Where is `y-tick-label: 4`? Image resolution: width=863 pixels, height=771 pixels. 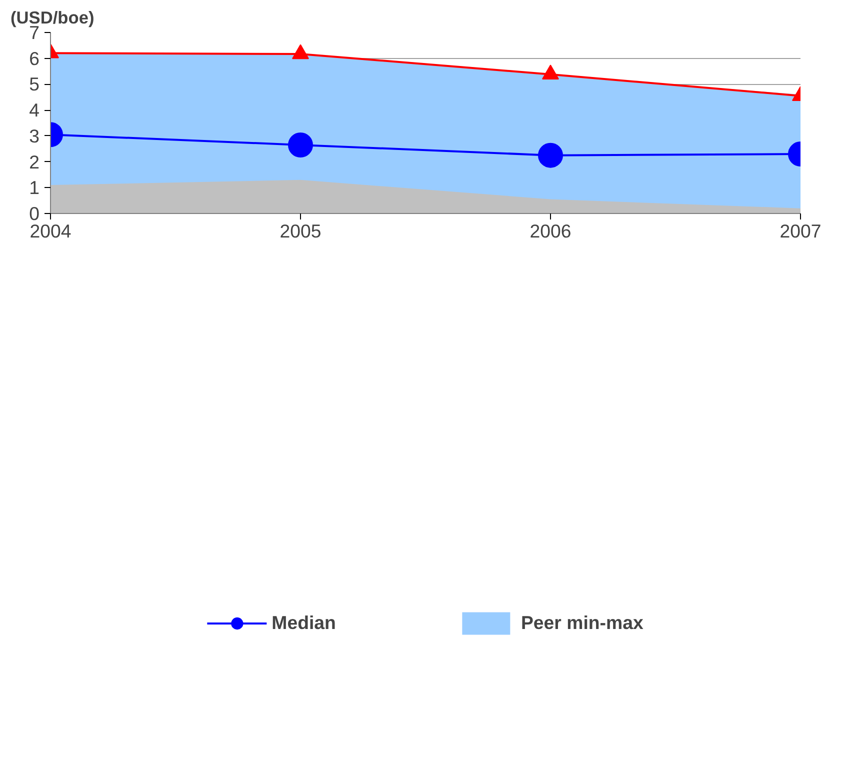
y-tick-label: 4 is located at coordinates (34, 110).